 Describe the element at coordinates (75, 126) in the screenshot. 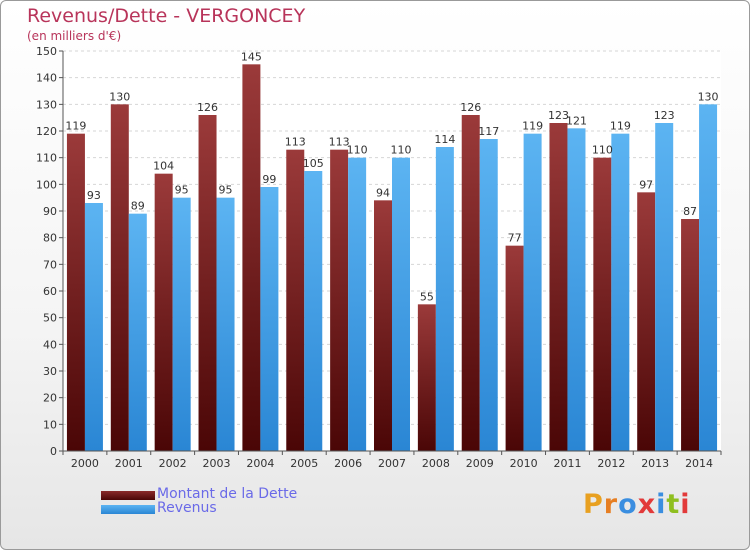

I see `data-label-debt: 119` at that location.